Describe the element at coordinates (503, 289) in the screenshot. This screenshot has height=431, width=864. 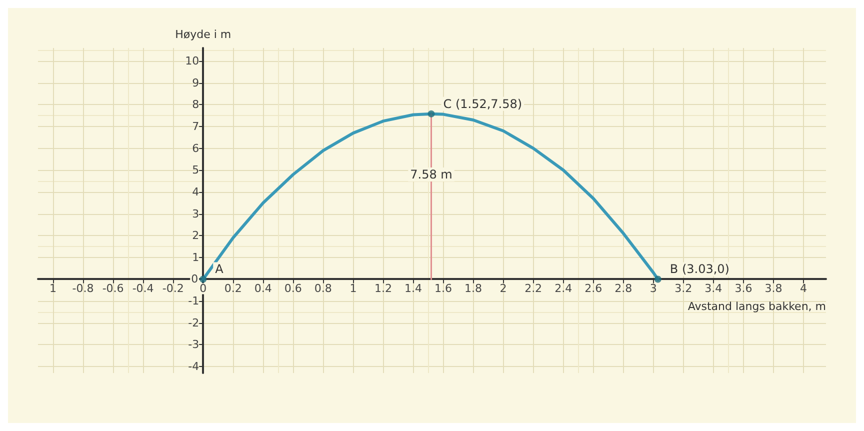
I see `x-tick-label: 2` at that location.